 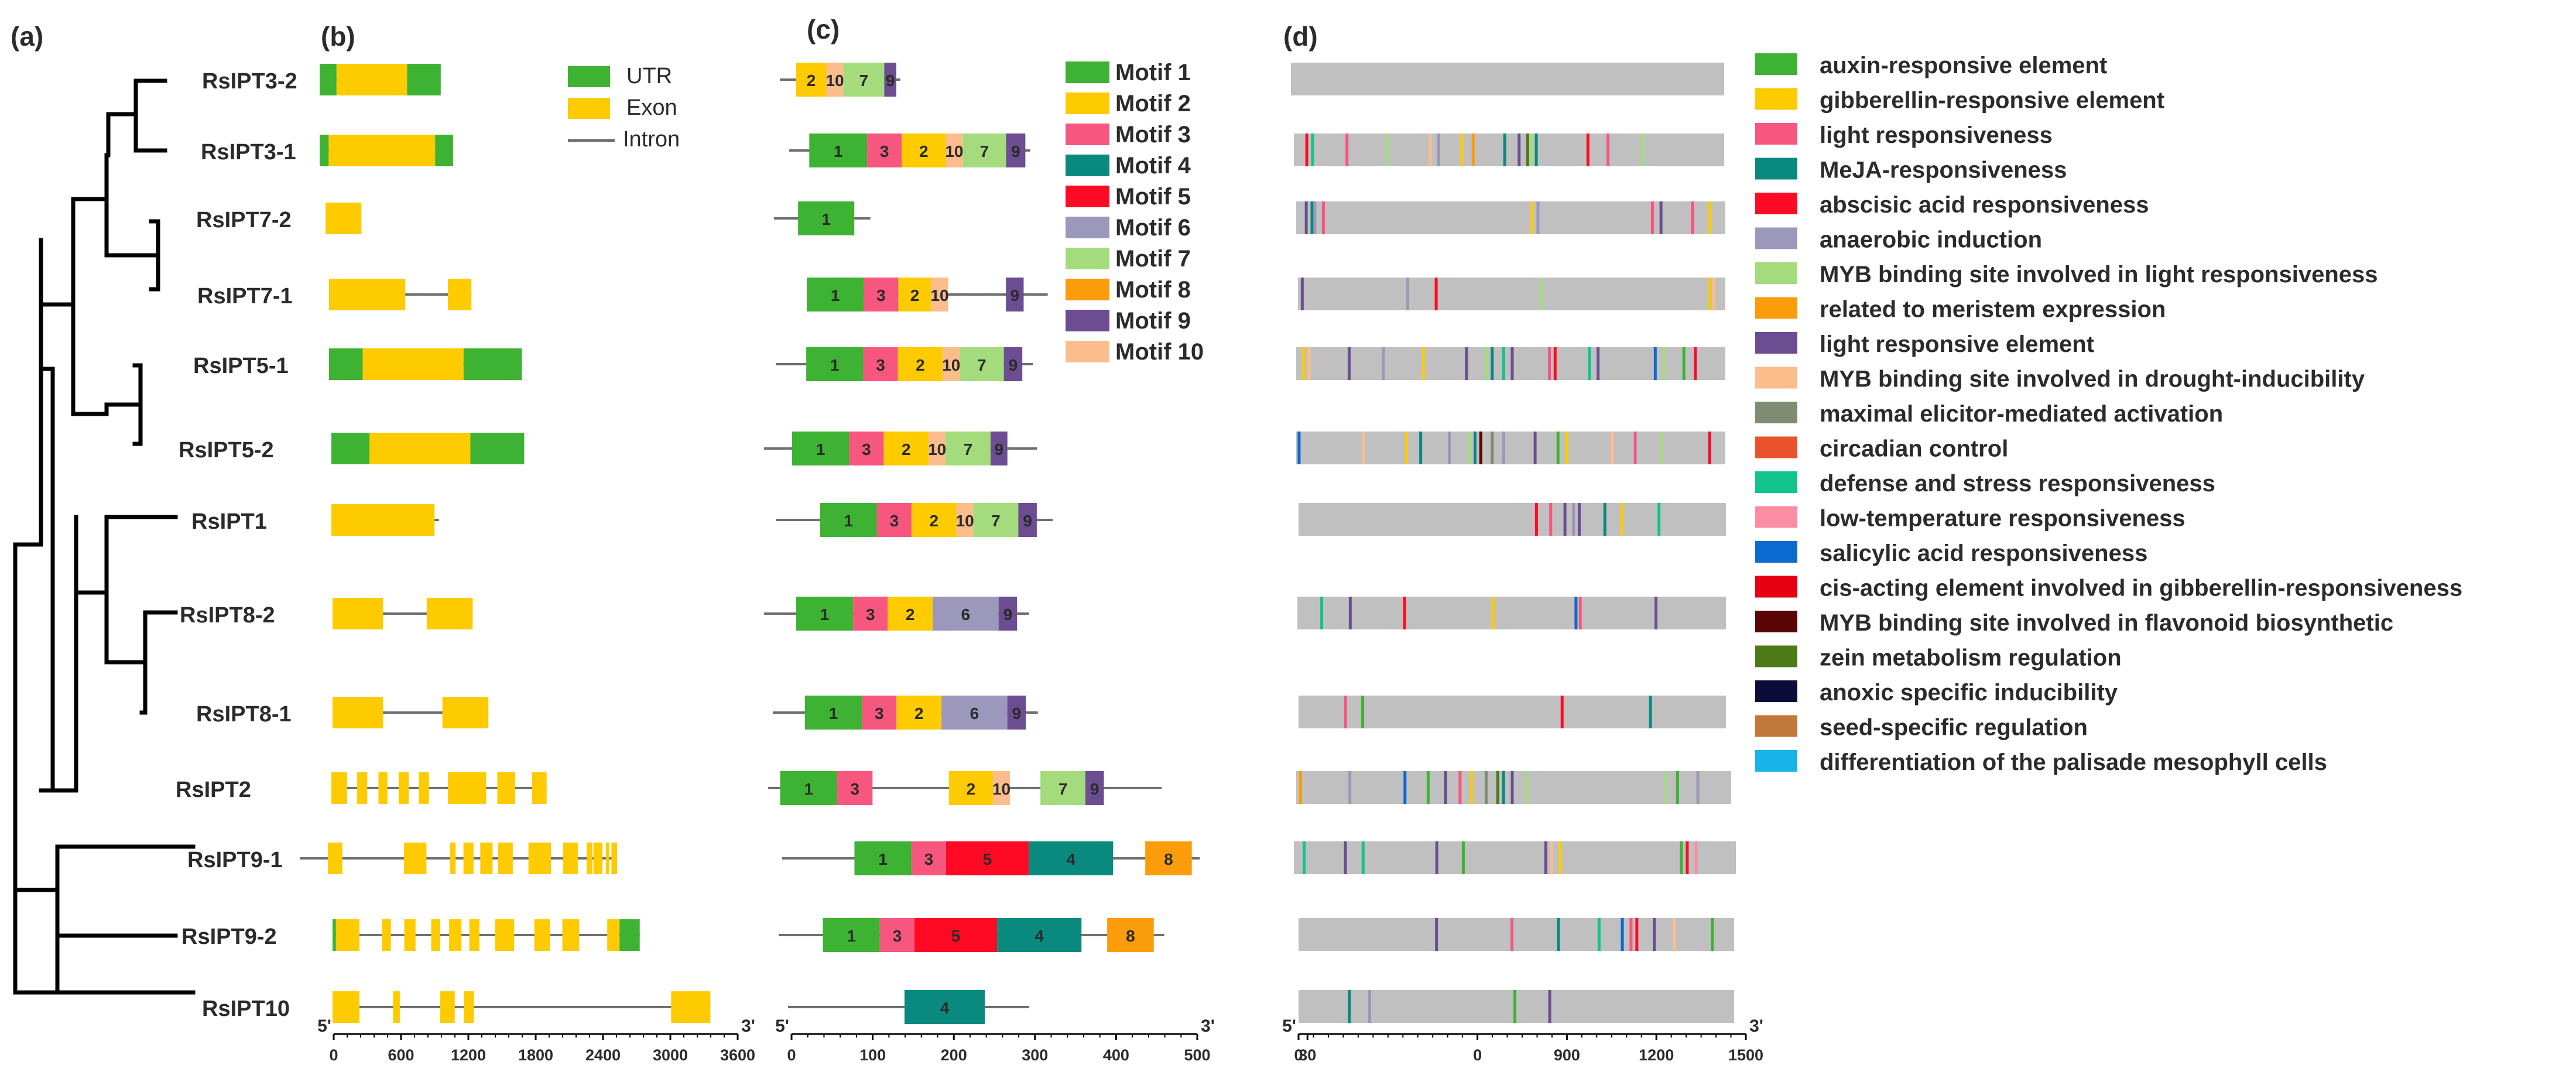 I want to click on cis-legend-label: zein metabolism regulation, so click(x=1971, y=658).